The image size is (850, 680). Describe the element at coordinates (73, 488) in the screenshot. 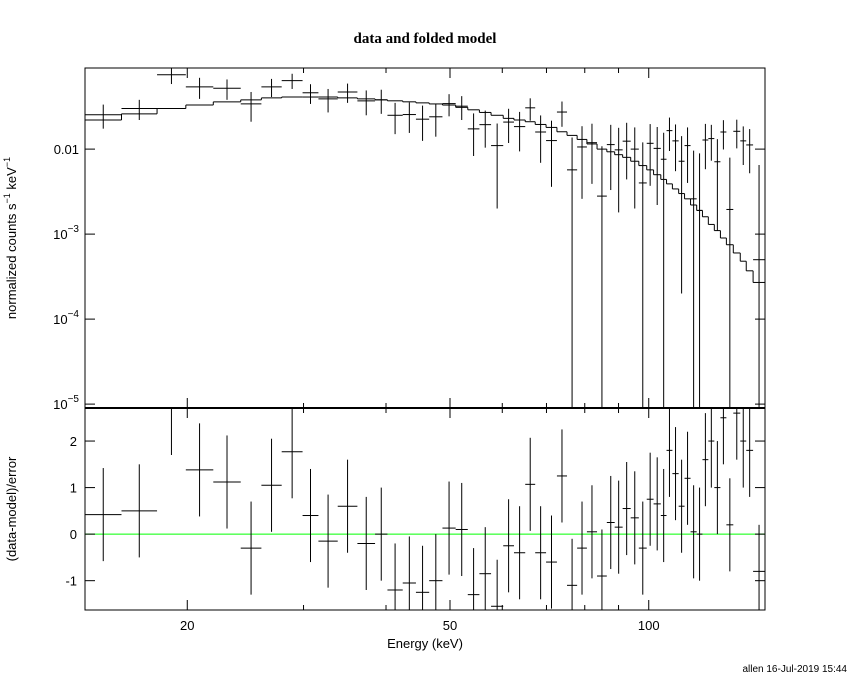

I see `y-tick-label: 1` at that location.